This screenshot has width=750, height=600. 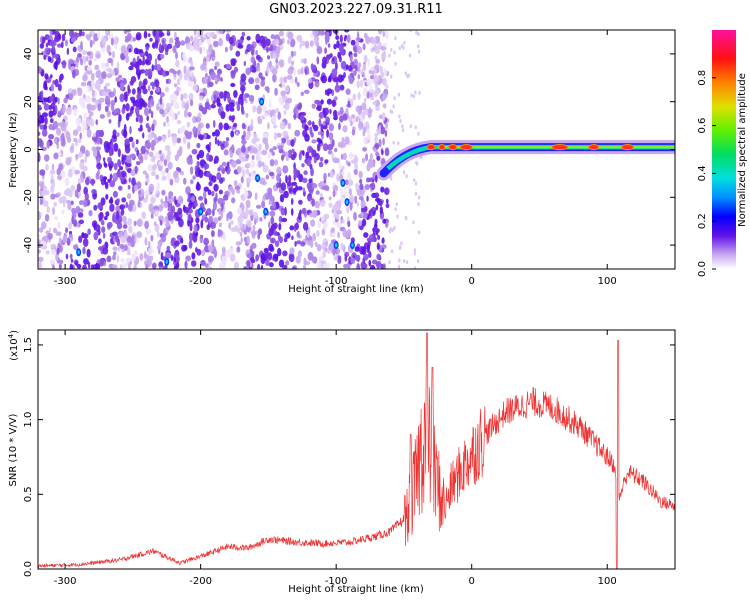 I want to click on colorbar-ticks: 0.0 0.2 0.4 0.6 0.8, so click(x=706, y=173).